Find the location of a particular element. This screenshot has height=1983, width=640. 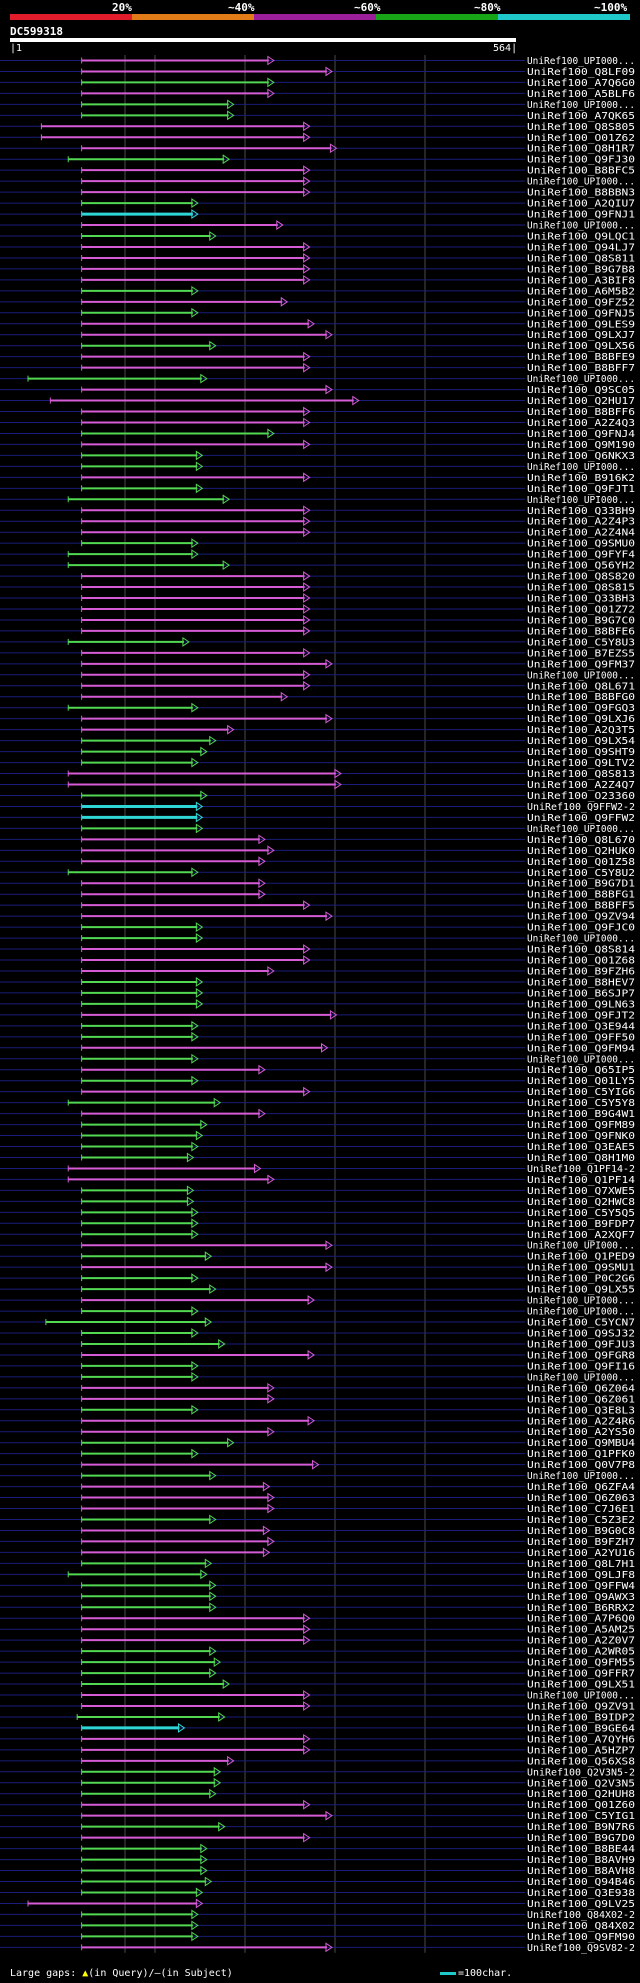

hit-row: UniRef100_A2Z0V7 is located at coordinates (317, 1641).